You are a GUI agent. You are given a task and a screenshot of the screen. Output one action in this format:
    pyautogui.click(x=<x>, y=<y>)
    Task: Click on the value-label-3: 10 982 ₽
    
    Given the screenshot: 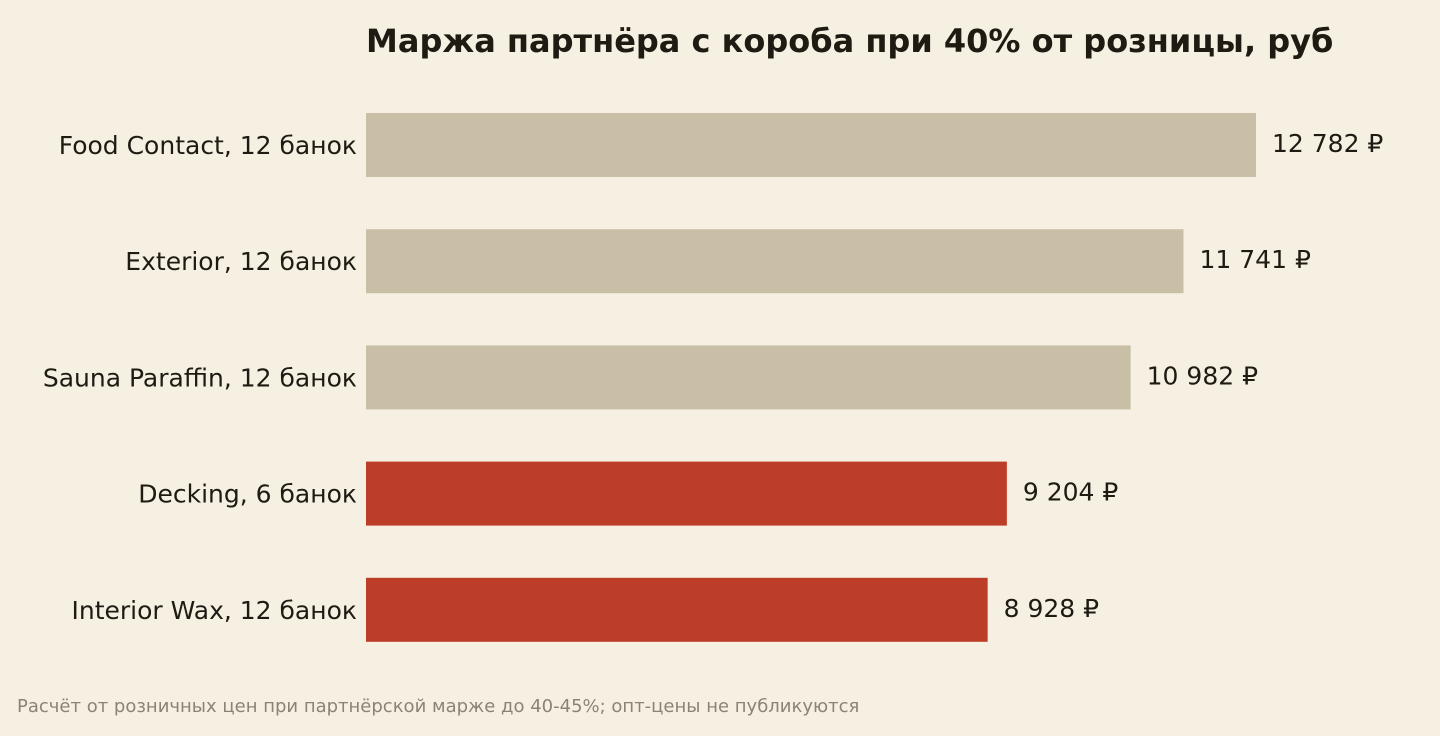 What is the action you would take?
    pyautogui.click(x=1202, y=375)
    